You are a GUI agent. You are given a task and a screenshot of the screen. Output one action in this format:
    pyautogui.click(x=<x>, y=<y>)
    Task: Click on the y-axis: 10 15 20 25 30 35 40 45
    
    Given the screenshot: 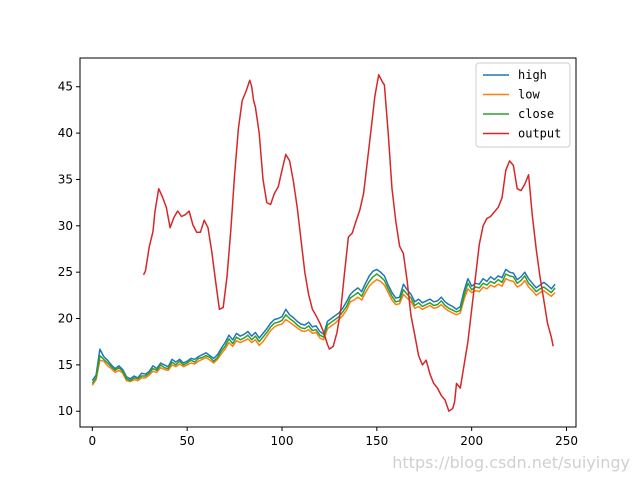 What is the action you would take?
    pyautogui.click(x=69, y=249)
    